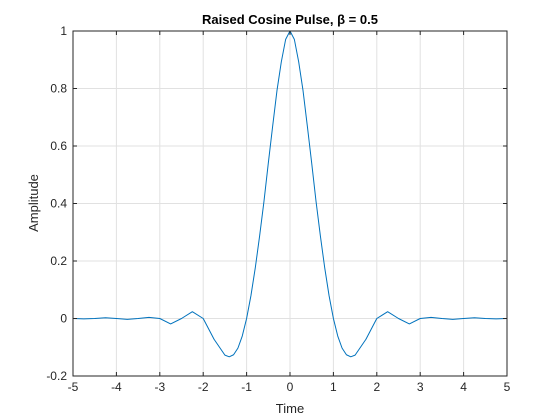 The width and height of the screenshot is (560, 420). What do you see at coordinates (33, 203) in the screenshot?
I see `y-axis-label: Amplitude` at bounding box center [33, 203].